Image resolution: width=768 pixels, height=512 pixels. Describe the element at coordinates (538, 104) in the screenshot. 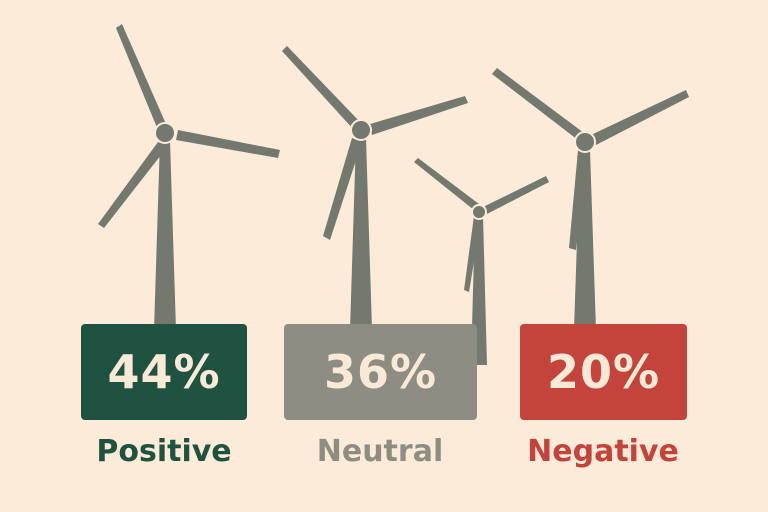

I see `turbine-4-blade-up` at that location.